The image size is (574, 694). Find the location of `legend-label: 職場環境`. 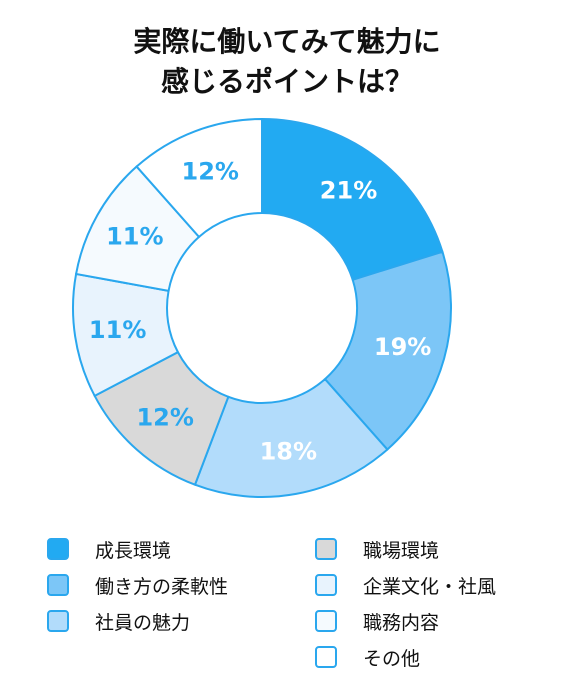

legend-label: 職場環境 is located at coordinates (401, 550).